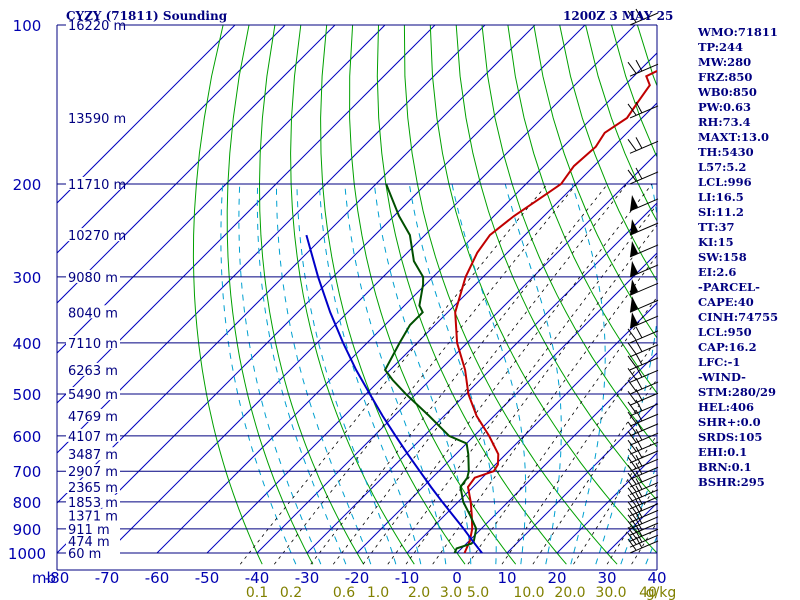  I want to click on index-line: MAXT:13.0, so click(733, 137).